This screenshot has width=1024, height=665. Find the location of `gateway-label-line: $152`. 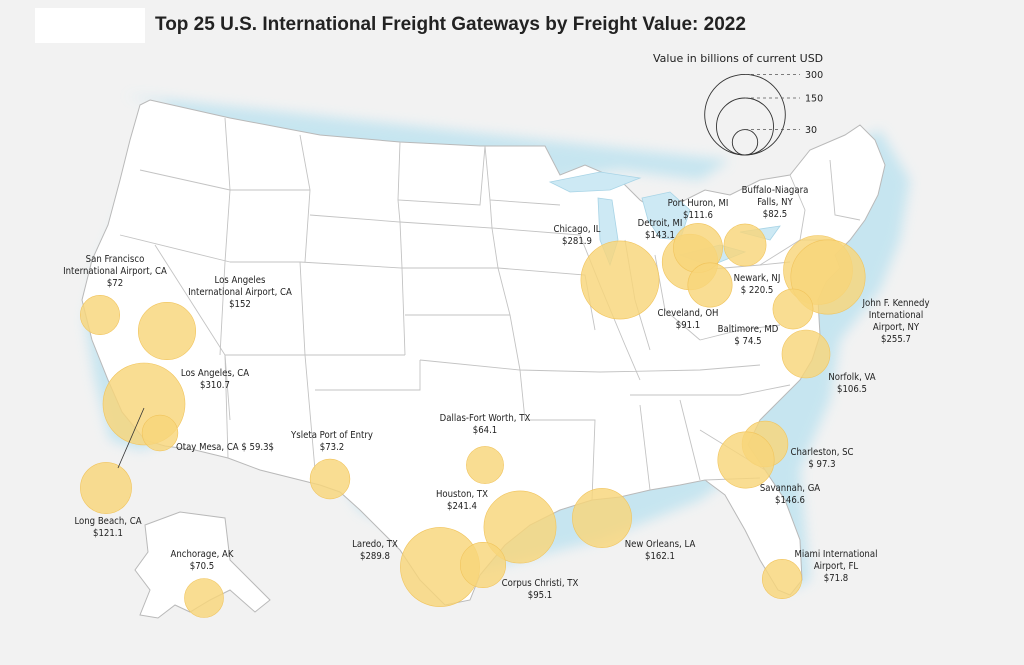

gateway-label-line: $152 is located at coordinates (240, 304).